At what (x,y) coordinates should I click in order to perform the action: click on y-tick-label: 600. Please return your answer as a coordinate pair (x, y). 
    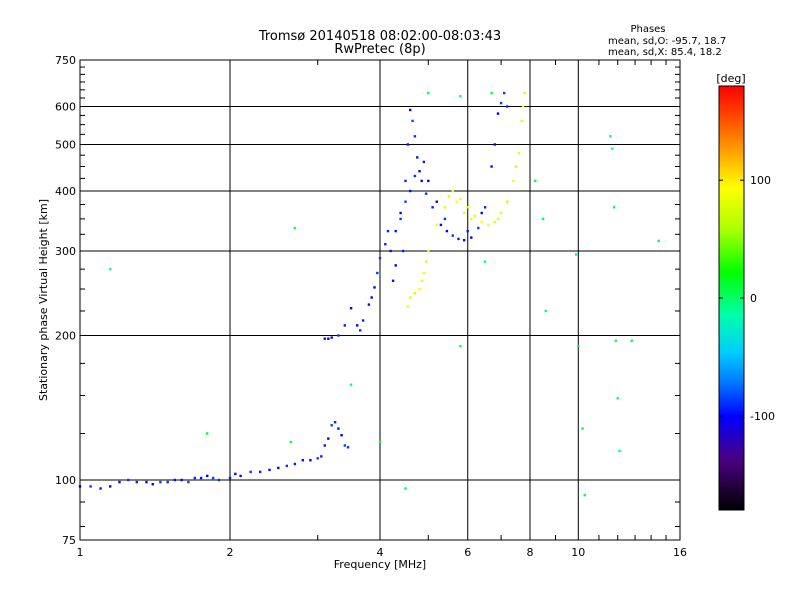
    Looking at the image, I should click on (65, 107).